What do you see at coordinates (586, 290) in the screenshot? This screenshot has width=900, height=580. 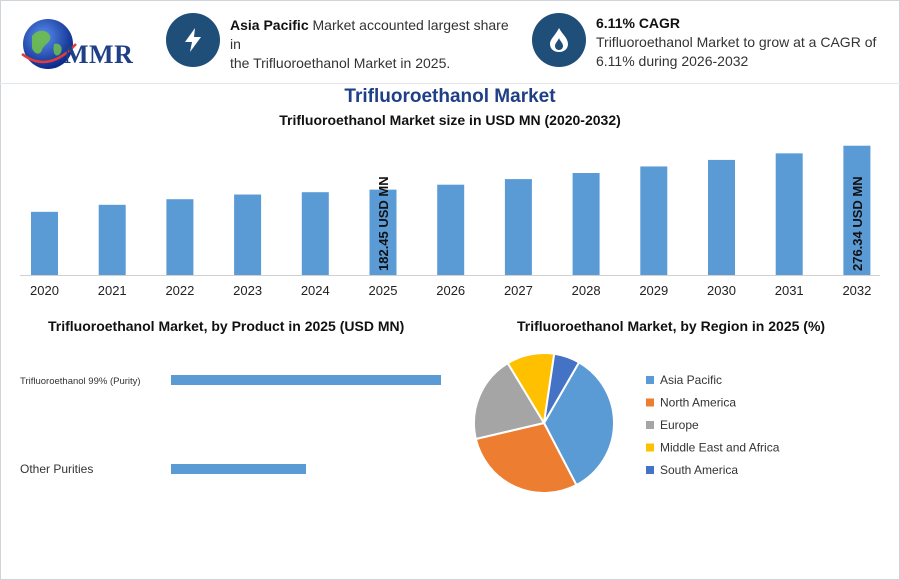 I see `x-tick-label: 2028` at bounding box center [586, 290].